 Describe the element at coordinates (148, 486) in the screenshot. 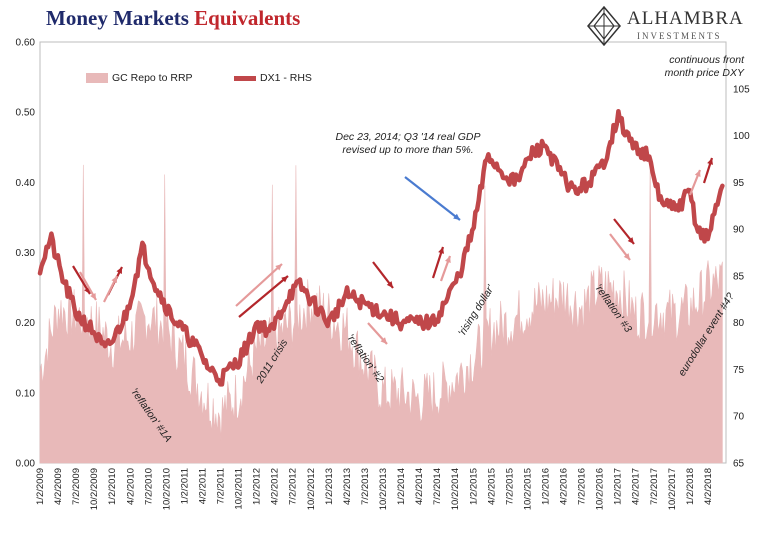

I see `x-axis-tick-label: 7/2/2010` at that location.